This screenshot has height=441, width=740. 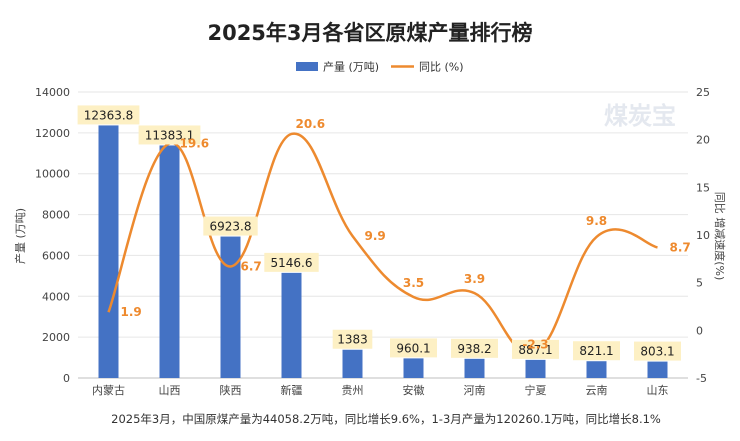 I want to click on y-tick-label: 6000, so click(x=56, y=255).